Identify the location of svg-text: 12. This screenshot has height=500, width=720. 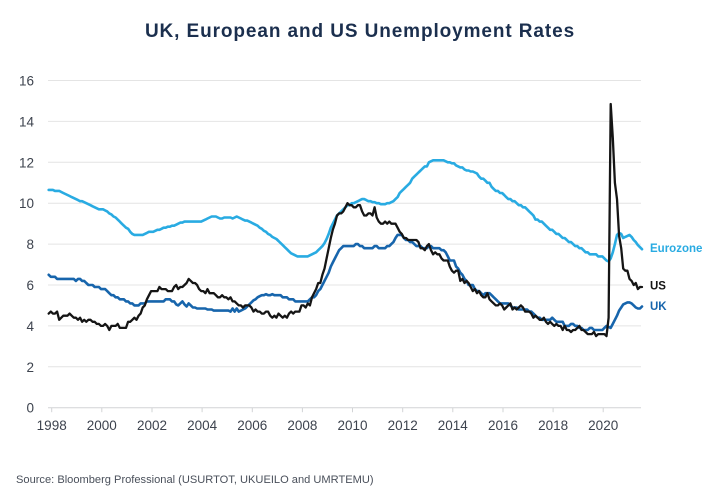
(26, 162).